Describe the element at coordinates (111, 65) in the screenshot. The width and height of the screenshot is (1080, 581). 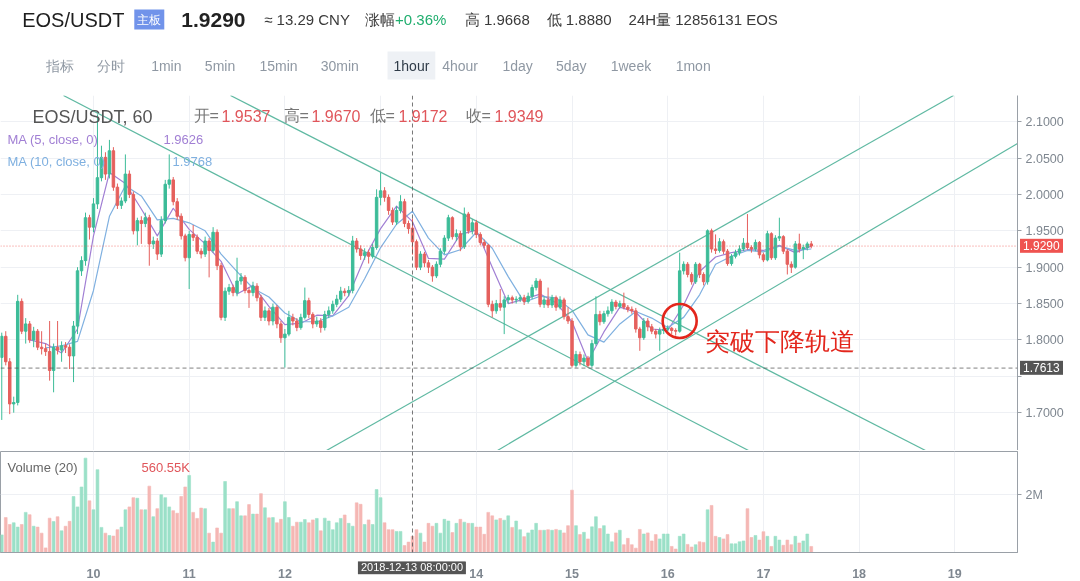
I see `text: 分时` at that location.